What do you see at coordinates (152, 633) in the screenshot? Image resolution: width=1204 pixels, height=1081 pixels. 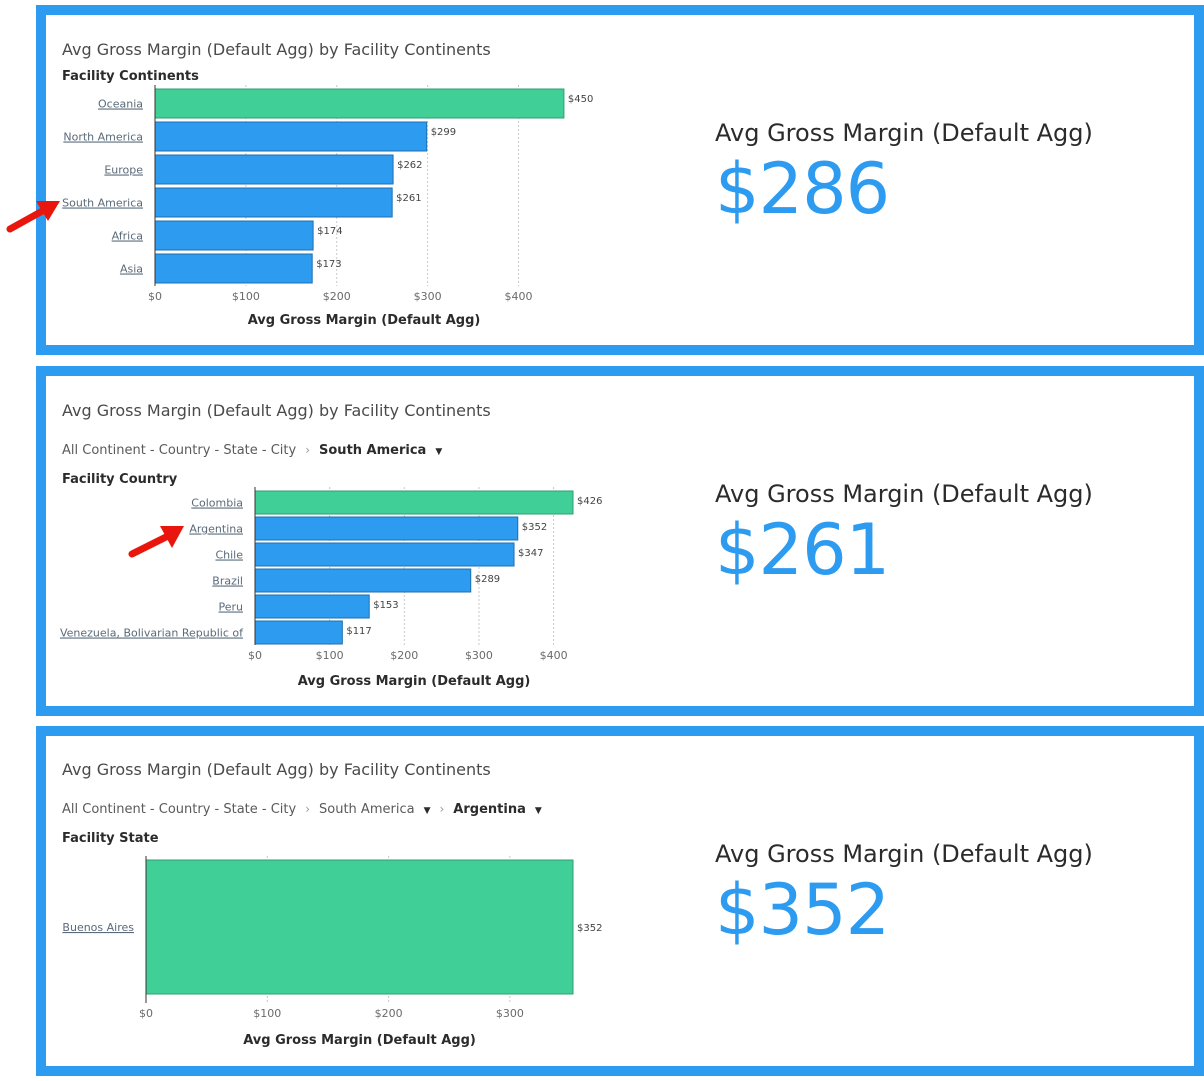 I see `category-label: Venezuela, Bolivarian Republic of` at bounding box center [152, 633].